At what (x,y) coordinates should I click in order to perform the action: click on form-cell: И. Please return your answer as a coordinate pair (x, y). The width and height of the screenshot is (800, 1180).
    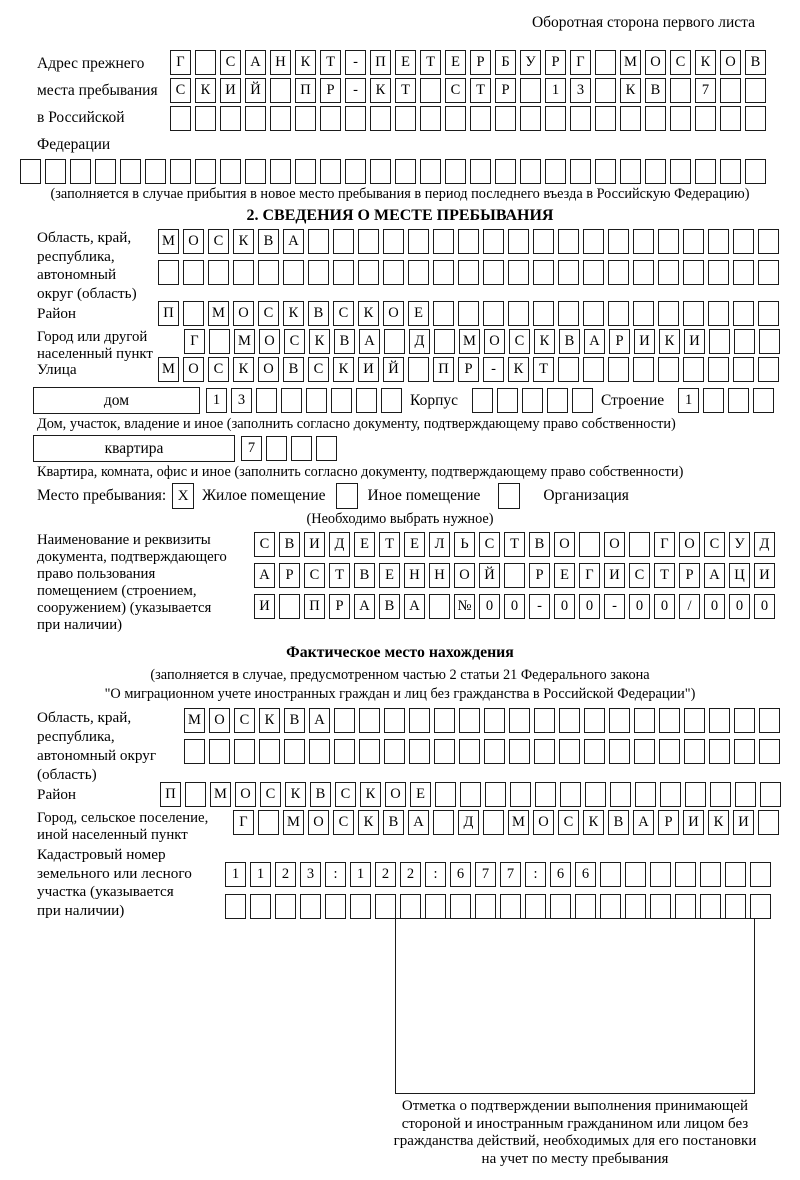
    Looking at the image, I should click on (264, 606).